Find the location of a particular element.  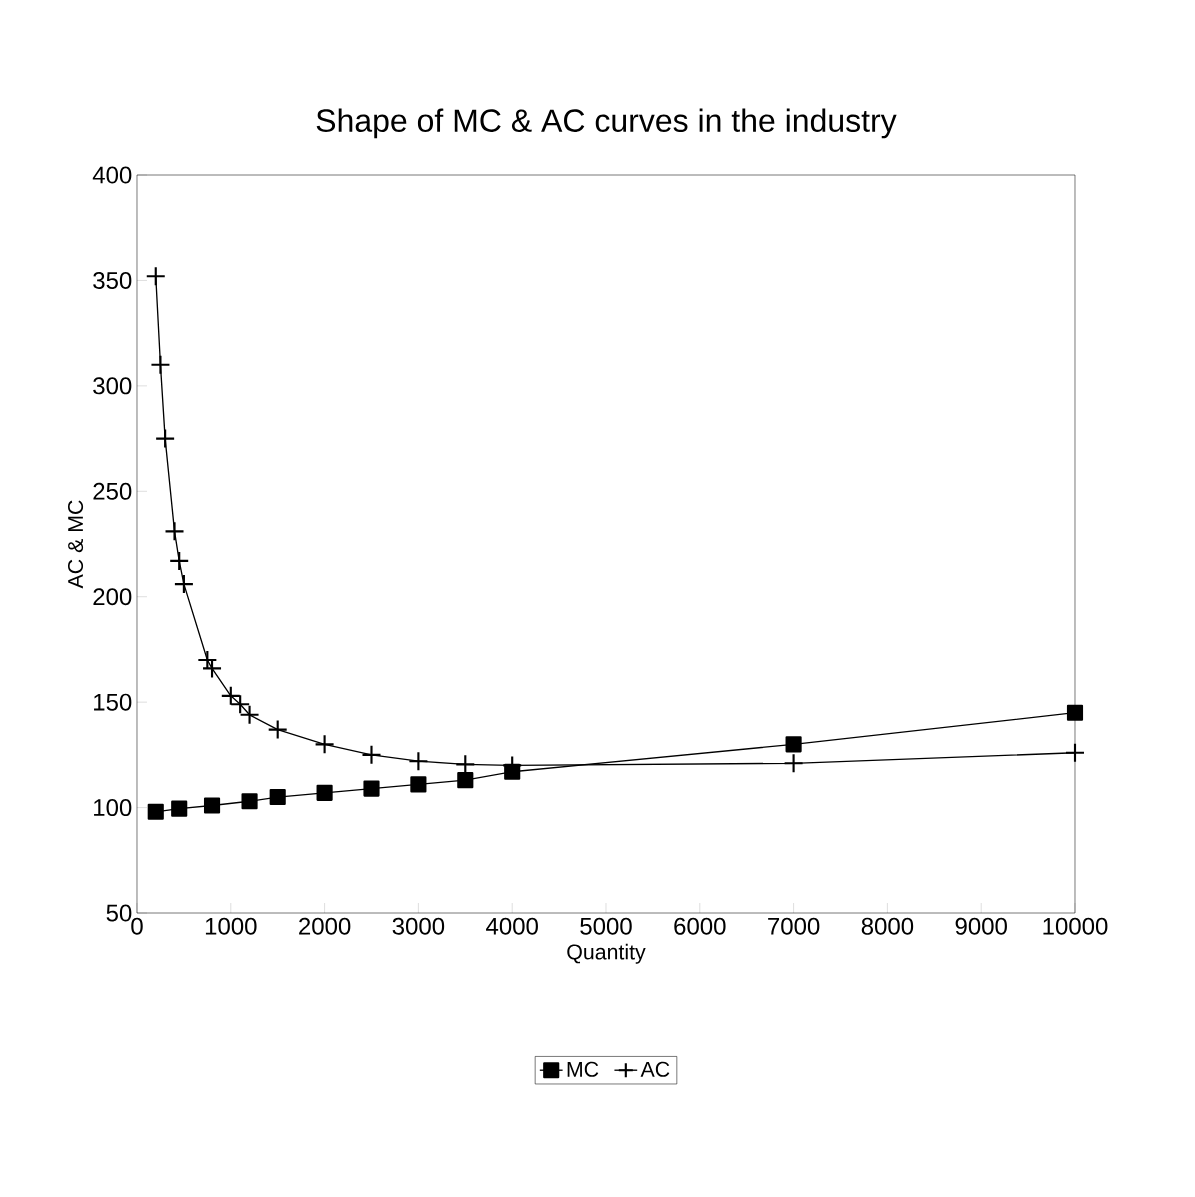

y-tick-label: 300 is located at coordinates (112, 386).